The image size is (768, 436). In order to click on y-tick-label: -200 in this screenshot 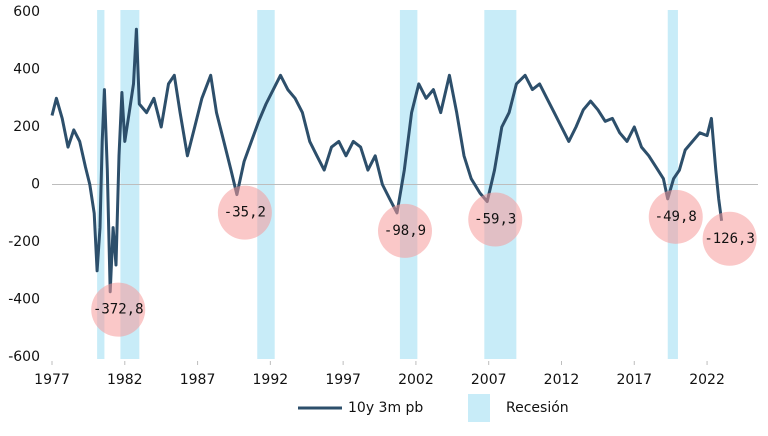, I will do `click(24, 242)`.